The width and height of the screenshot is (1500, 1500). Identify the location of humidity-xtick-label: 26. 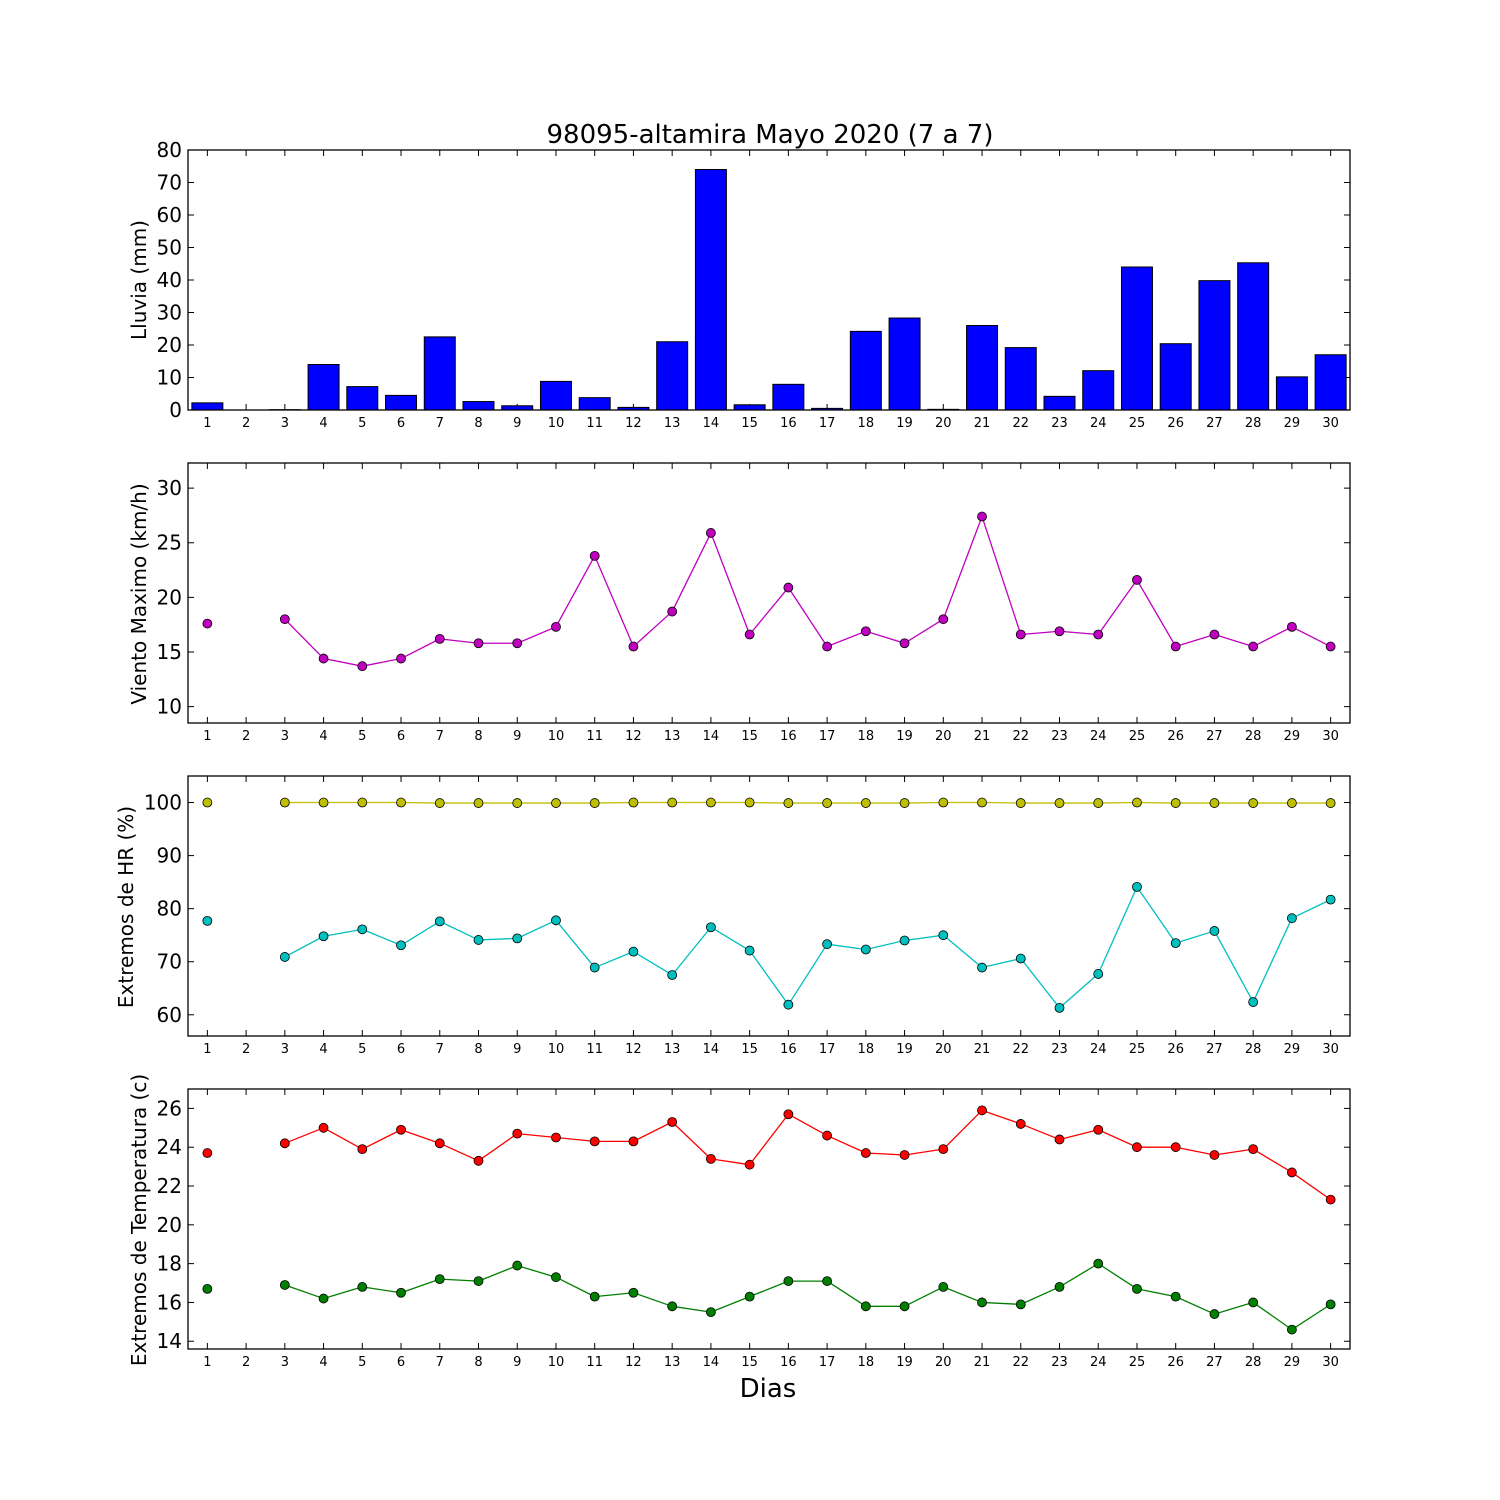
(1175, 1049).